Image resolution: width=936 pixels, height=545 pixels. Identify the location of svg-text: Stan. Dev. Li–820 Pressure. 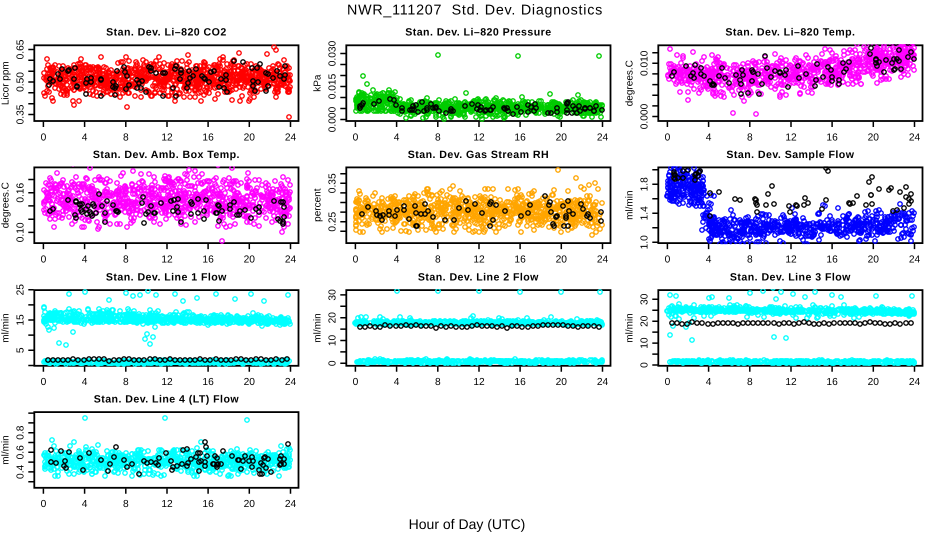
(478, 33).